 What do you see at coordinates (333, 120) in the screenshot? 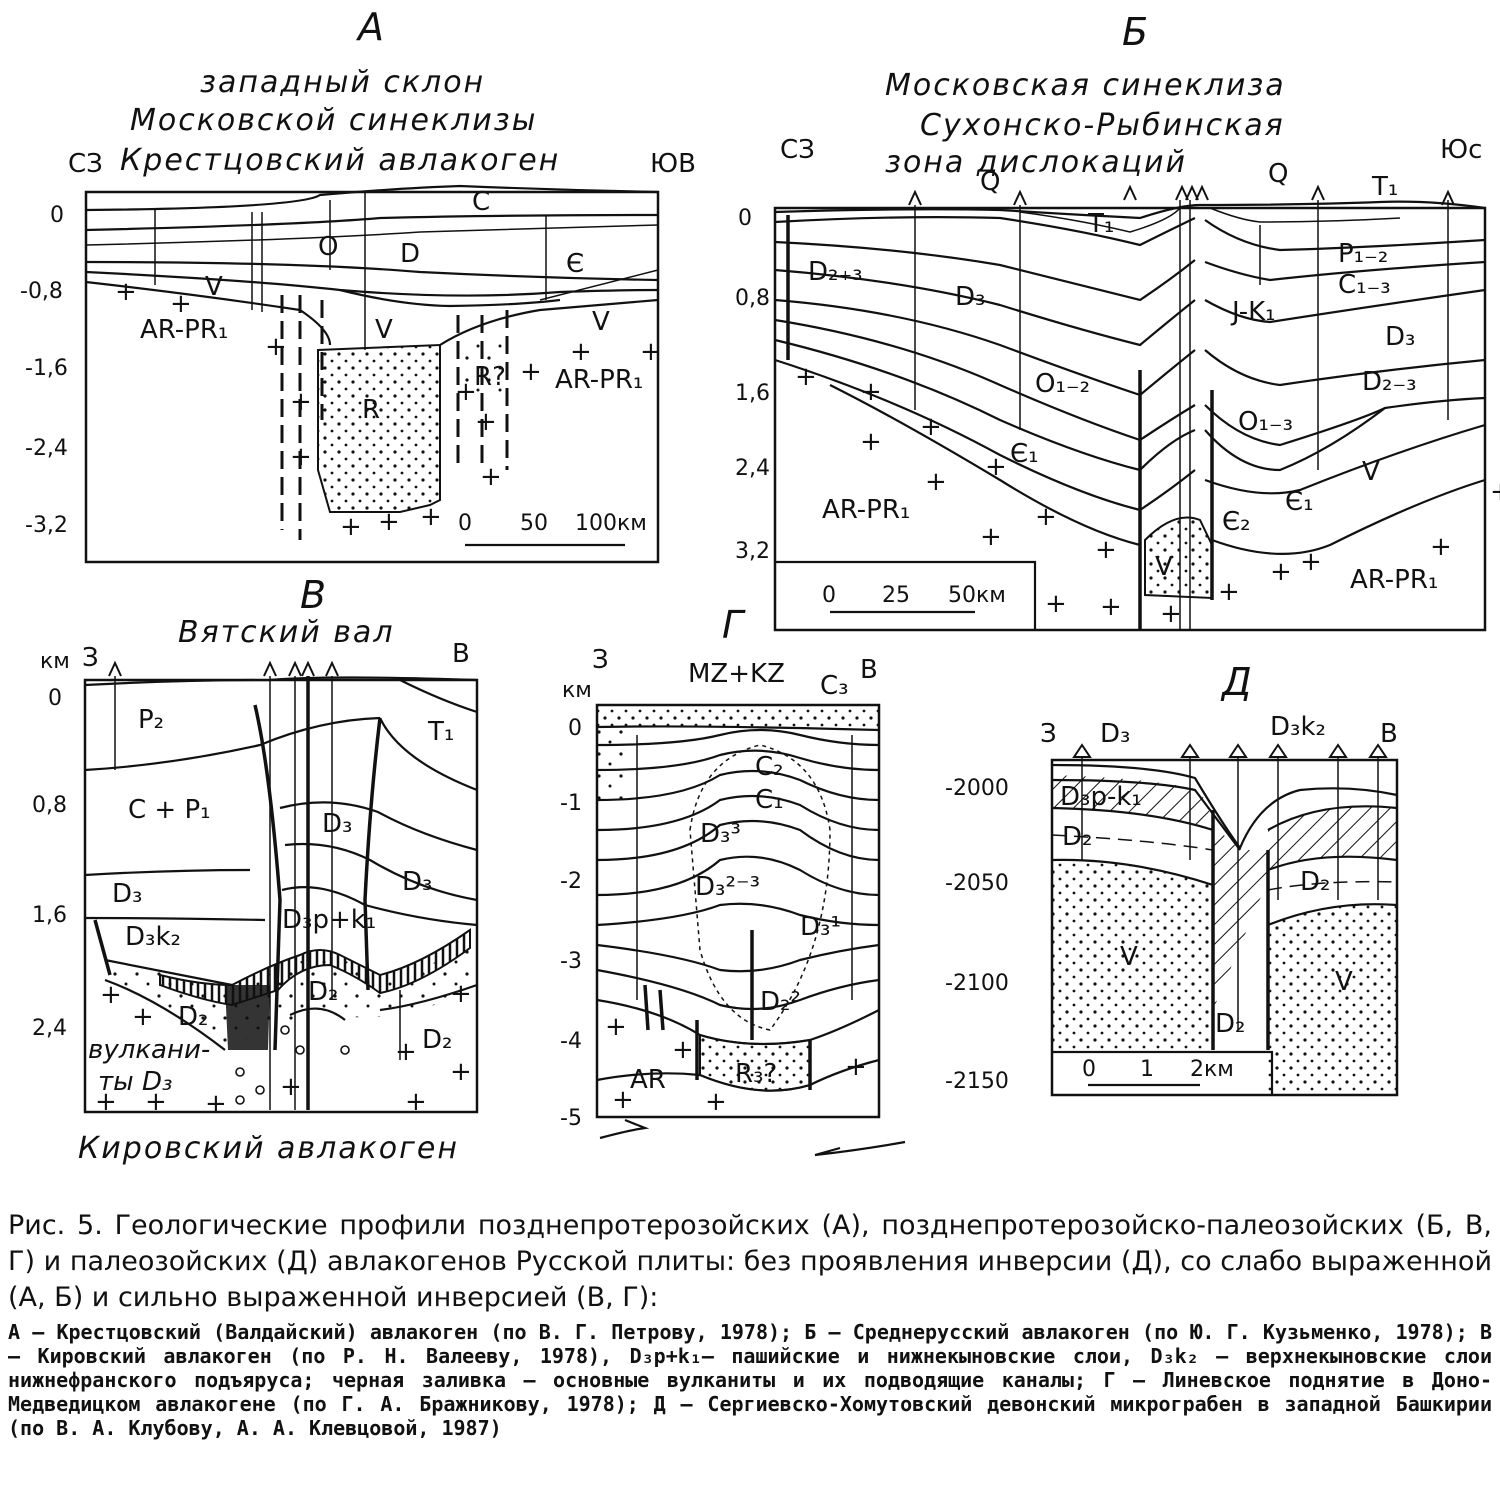
I see `panel-a-title-2: Московской синеклизы` at bounding box center [333, 120].